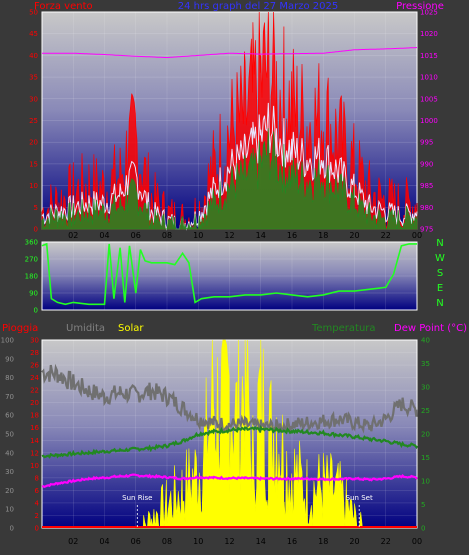 This screenshot has width=469, height=555. What do you see at coordinates (33, 13) in the screenshot?
I see `wind-left-tick-label: 50` at bounding box center [33, 13].